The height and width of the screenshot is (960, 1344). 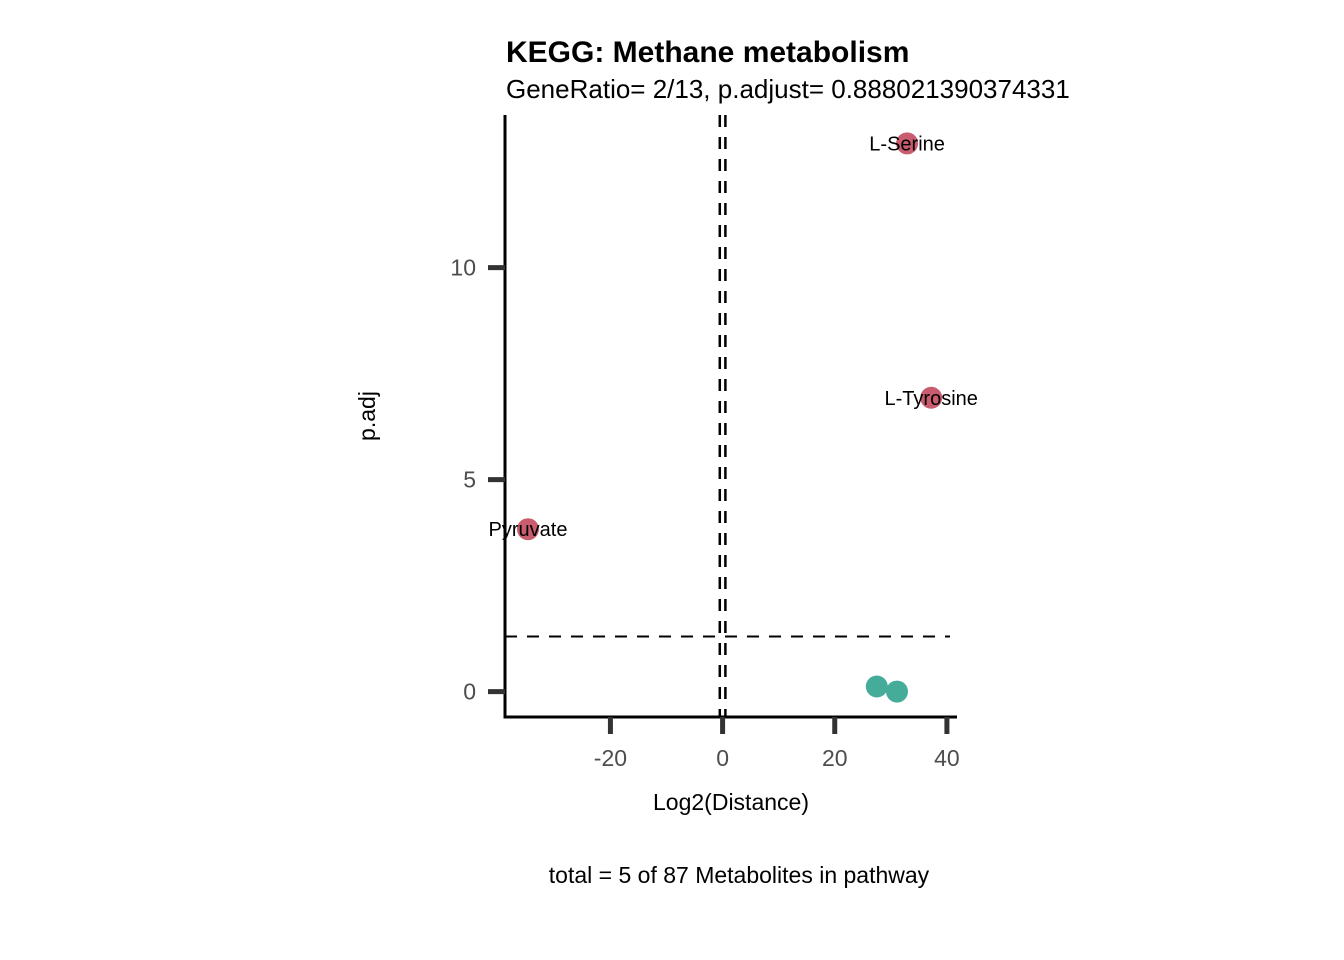 I want to click on y-tick-label: 10, so click(x=463, y=268).